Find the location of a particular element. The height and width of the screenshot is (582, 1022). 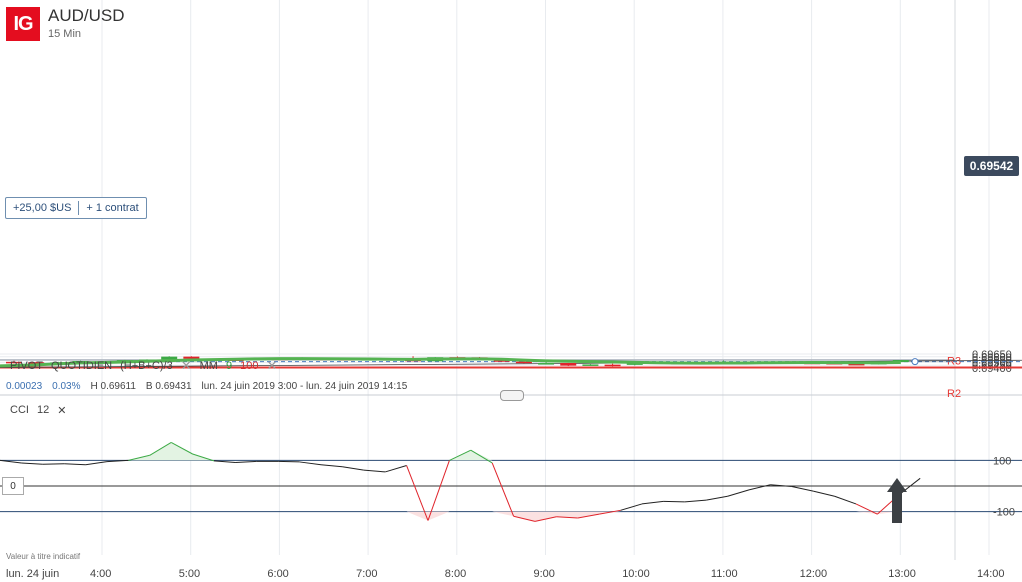

close-pivot-icon: ✕ is located at coordinates (186, 365).